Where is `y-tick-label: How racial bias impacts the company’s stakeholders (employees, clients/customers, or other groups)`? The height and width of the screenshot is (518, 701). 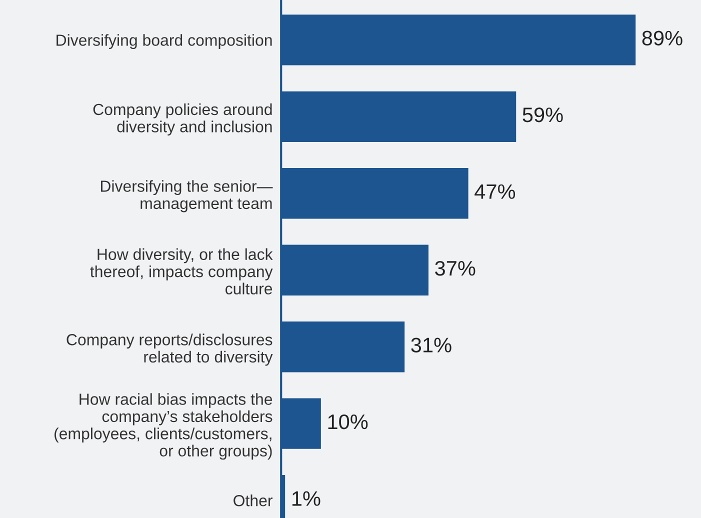 y-tick-label: How racial bias impacts the company’s stakeholders (employees, clients/customers, or other groups) is located at coordinates (163, 426).